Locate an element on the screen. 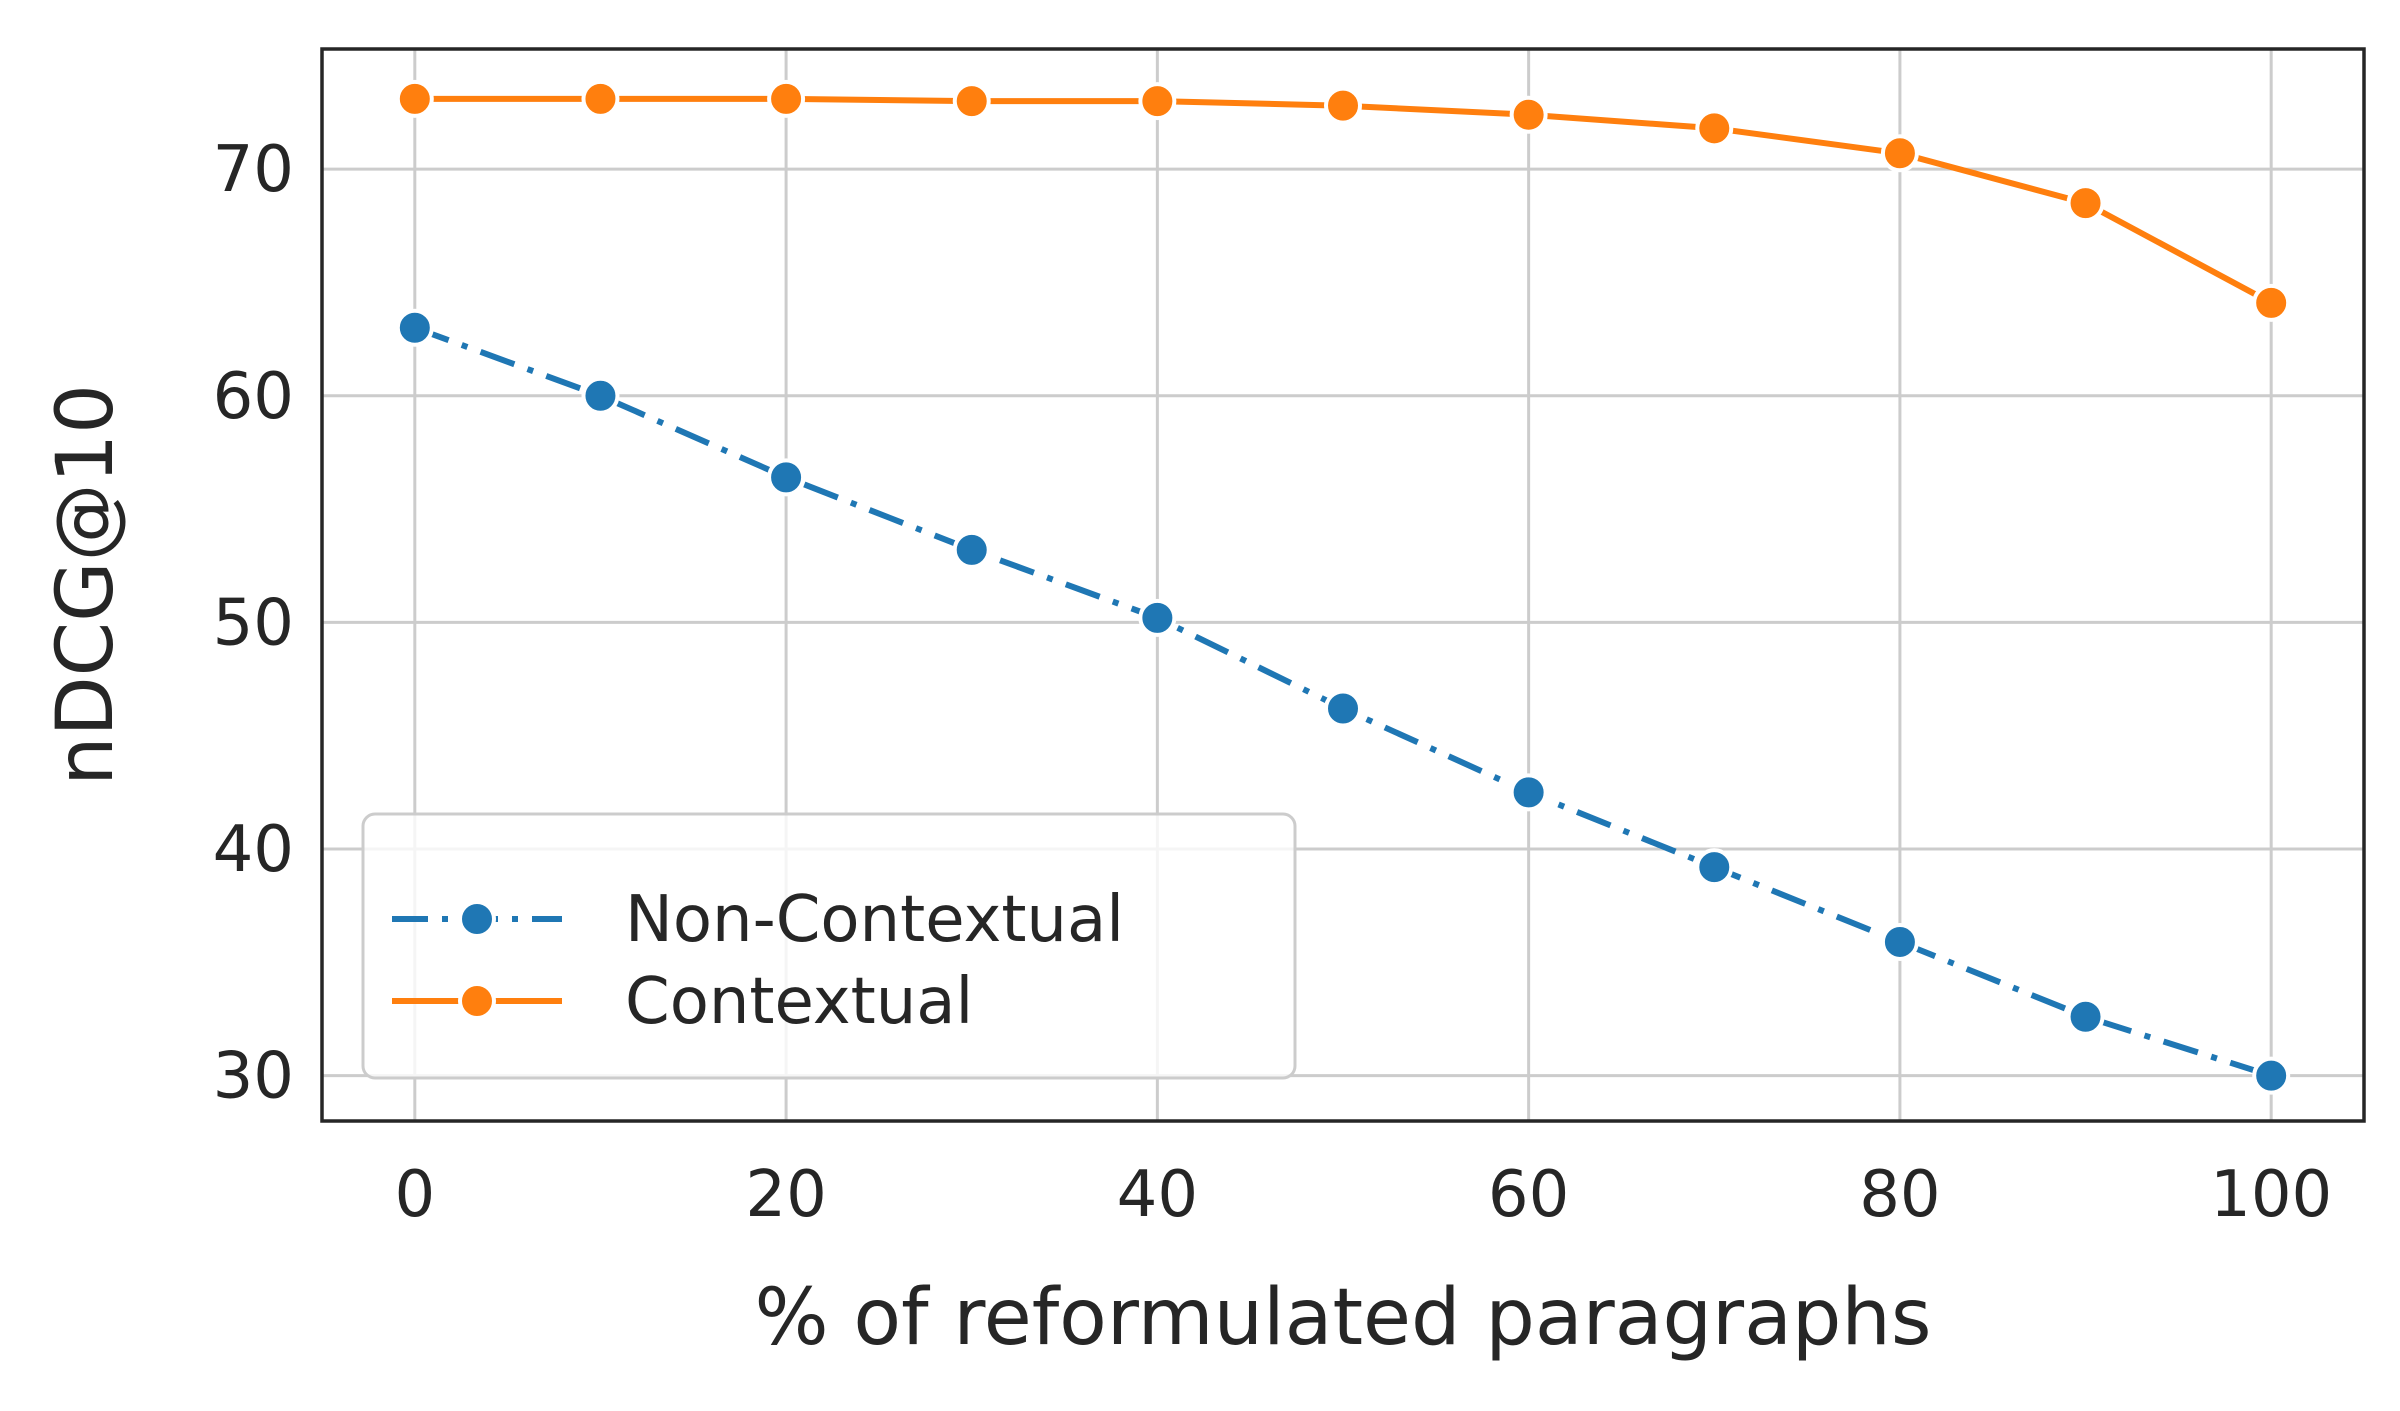 The image size is (2400, 1411). y-tick-label: 30 is located at coordinates (253, 1077).